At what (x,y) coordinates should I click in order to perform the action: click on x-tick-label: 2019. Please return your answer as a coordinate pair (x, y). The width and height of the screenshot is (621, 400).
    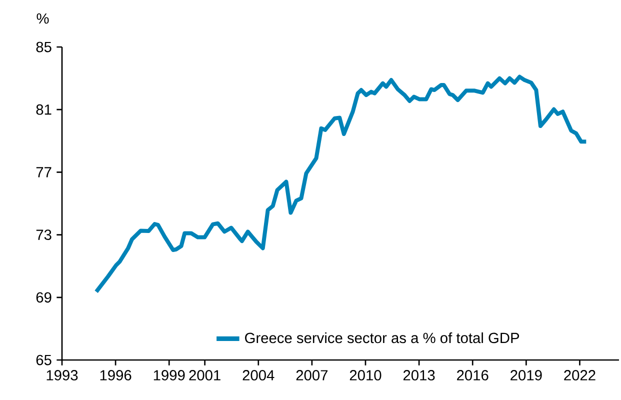
    Looking at the image, I should click on (526, 375).